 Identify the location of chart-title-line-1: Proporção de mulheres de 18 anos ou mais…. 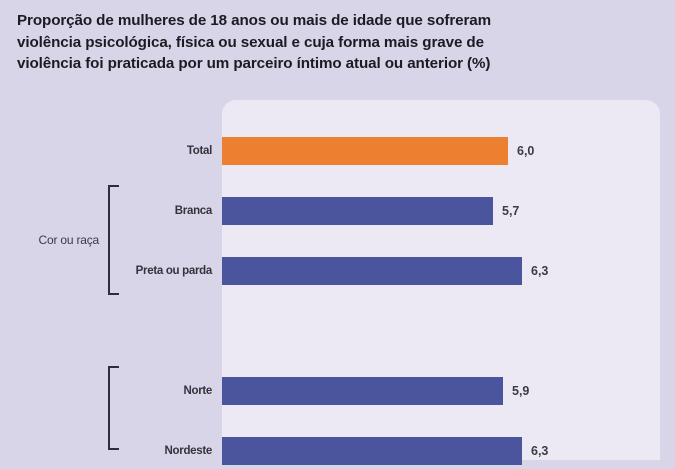
(254, 20).